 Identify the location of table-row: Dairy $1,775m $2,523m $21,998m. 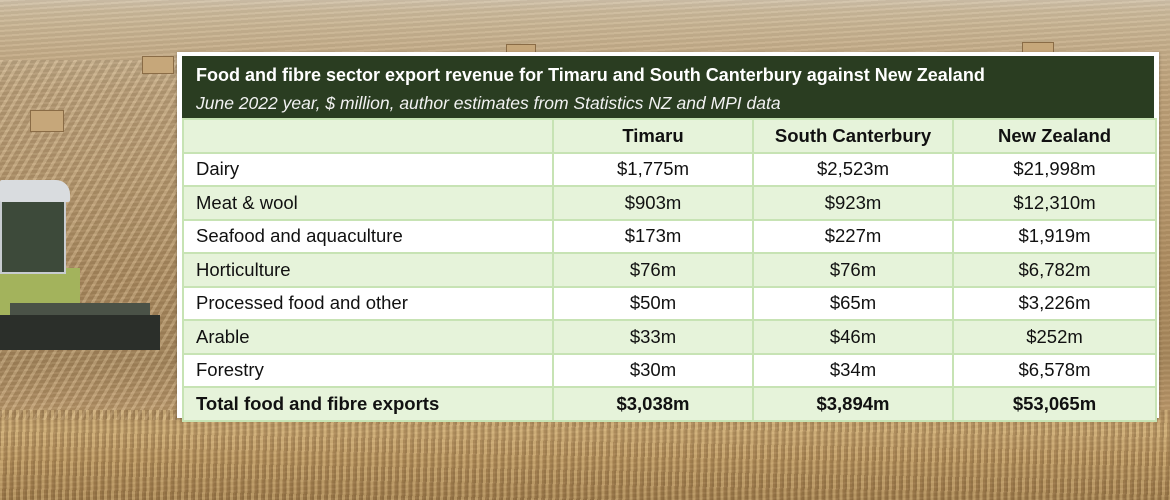
(669, 169).